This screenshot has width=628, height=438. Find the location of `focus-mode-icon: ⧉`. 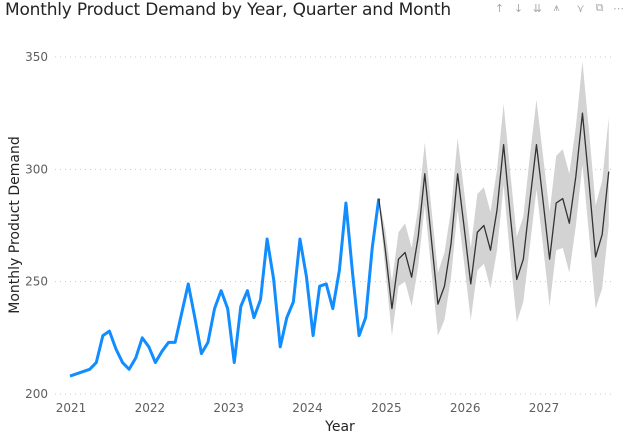

focus-mode-icon: ⧉ is located at coordinates (599, 7).